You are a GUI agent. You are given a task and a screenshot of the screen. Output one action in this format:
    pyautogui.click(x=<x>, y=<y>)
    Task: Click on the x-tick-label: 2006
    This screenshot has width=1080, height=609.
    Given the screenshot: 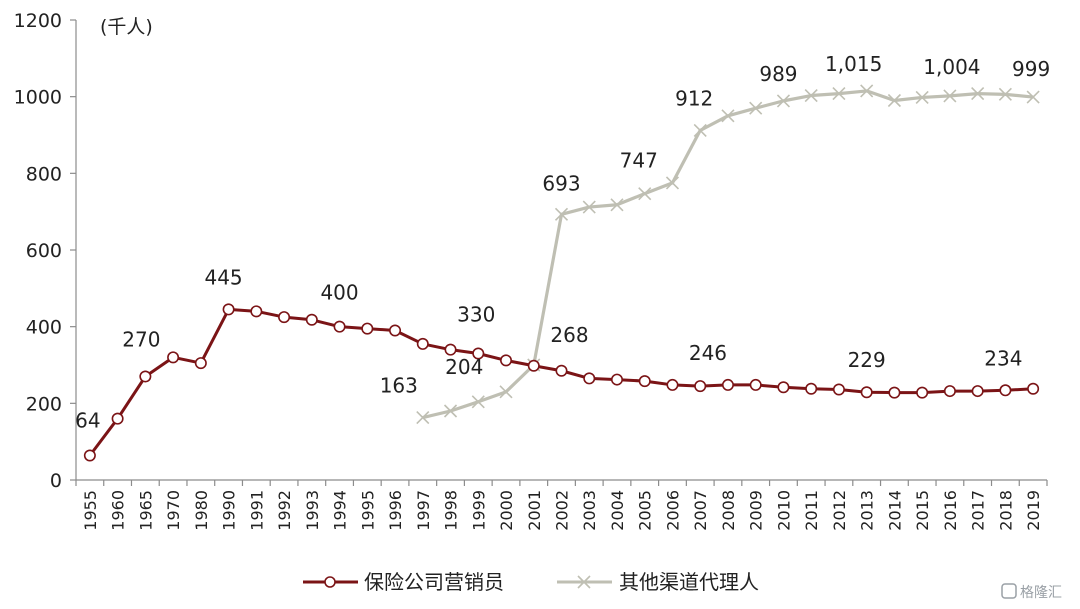 What is the action you would take?
    pyautogui.click(x=672, y=510)
    